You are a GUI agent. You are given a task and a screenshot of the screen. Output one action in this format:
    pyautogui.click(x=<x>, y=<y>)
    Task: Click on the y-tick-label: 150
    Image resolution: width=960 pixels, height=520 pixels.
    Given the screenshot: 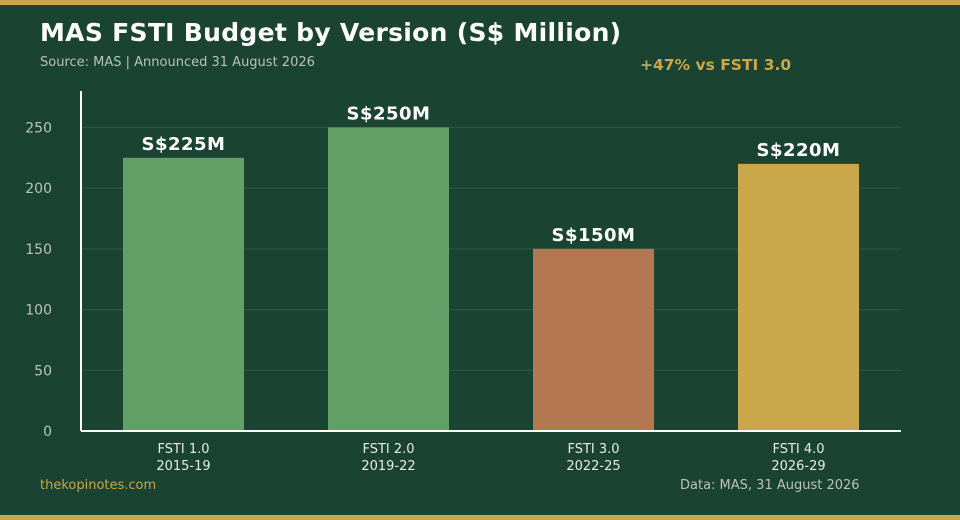 What is the action you would take?
    pyautogui.click(x=38, y=250)
    